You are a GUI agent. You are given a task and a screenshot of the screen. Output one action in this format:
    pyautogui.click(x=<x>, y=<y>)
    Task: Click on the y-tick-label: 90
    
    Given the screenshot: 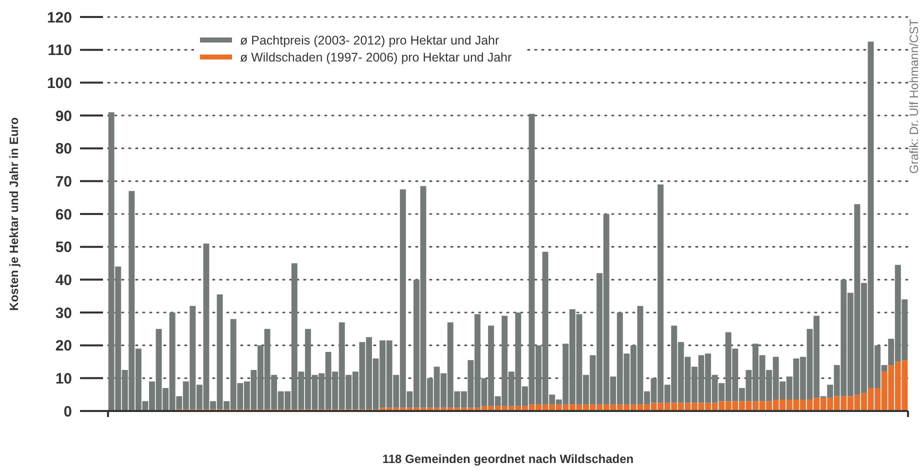 What is the action you would take?
    pyautogui.click(x=63, y=116)
    